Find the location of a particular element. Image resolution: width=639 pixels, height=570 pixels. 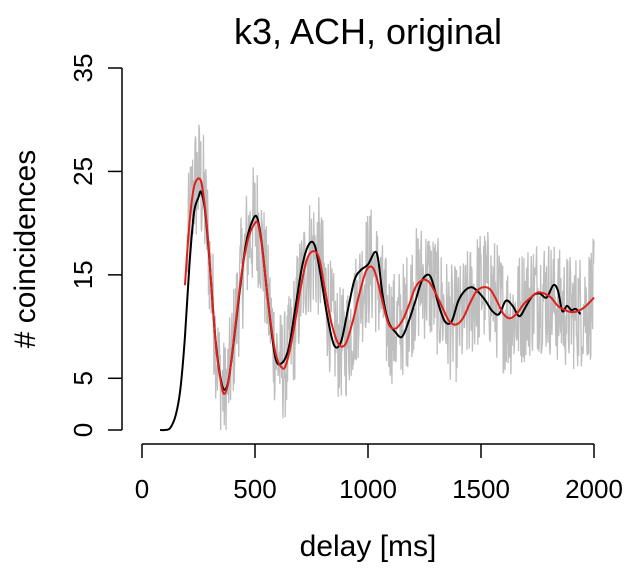

x-axis-label: delay [ms] is located at coordinates (368, 546).